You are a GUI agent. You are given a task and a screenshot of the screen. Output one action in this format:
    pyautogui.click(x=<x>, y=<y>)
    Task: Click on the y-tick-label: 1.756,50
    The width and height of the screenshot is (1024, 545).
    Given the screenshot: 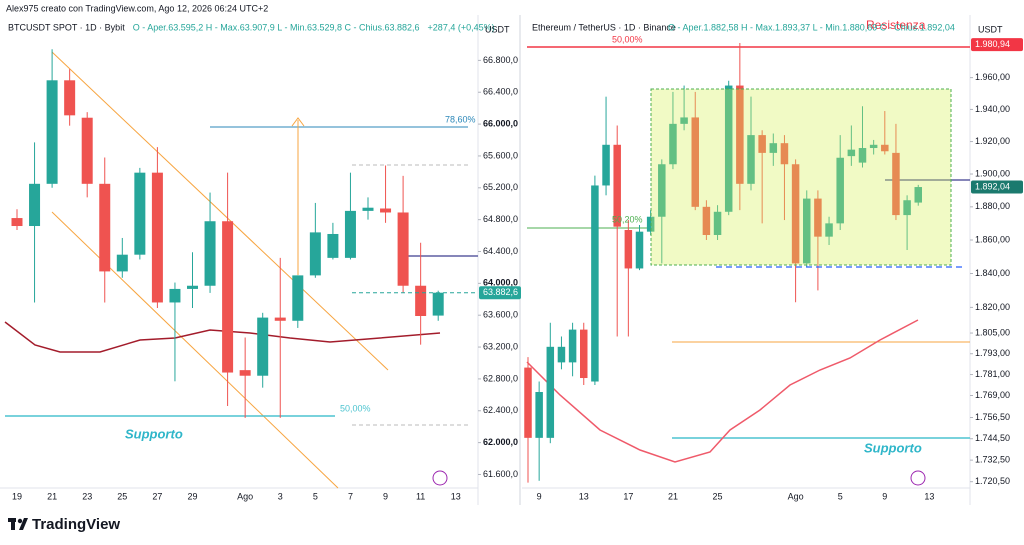 What is the action you would take?
    pyautogui.click(x=992, y=417)
    